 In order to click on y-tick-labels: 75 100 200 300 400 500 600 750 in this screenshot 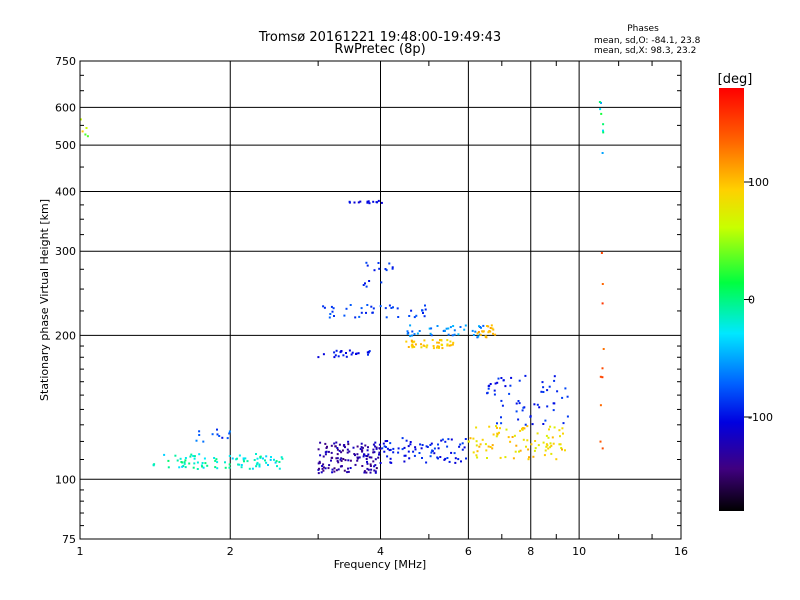, I will do `click(65, 300)`.